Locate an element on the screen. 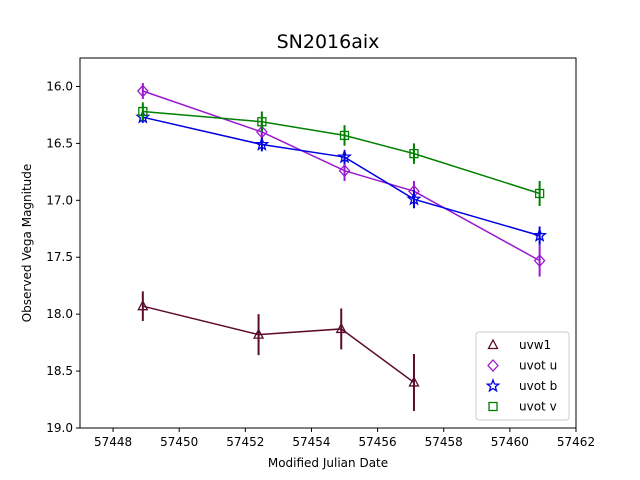 The height and width of the screenshot is (480, 640). x-tick-label: 57454 is located at coordinates (311, 442).